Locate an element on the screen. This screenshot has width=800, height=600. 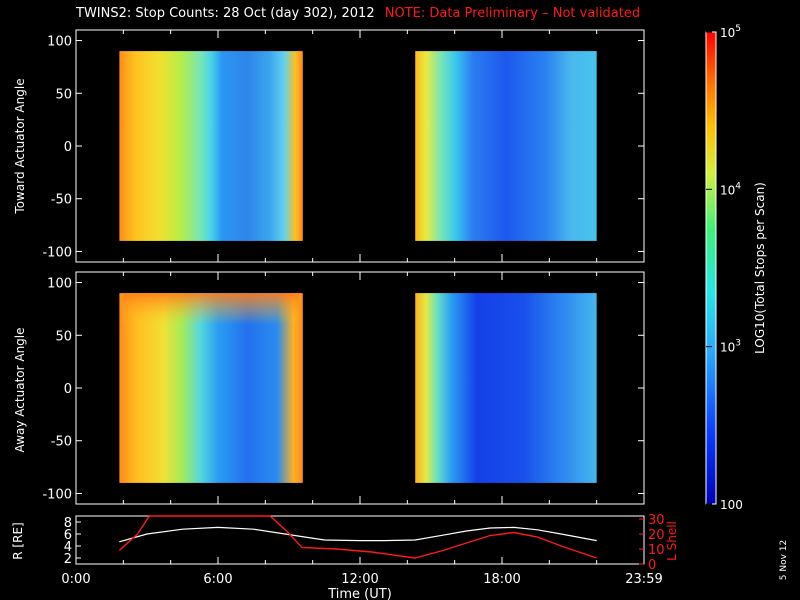
x-axis-label: Time (UT) is located at coordinates (359, 593).